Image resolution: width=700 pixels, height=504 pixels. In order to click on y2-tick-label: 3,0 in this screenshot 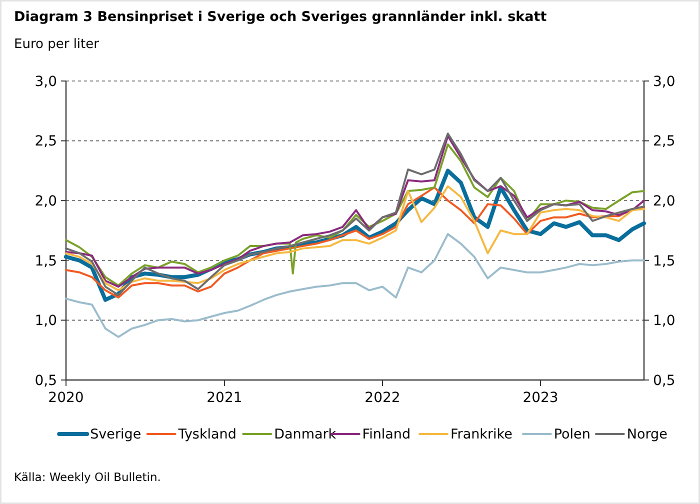, I will do `click(664, 82)`.